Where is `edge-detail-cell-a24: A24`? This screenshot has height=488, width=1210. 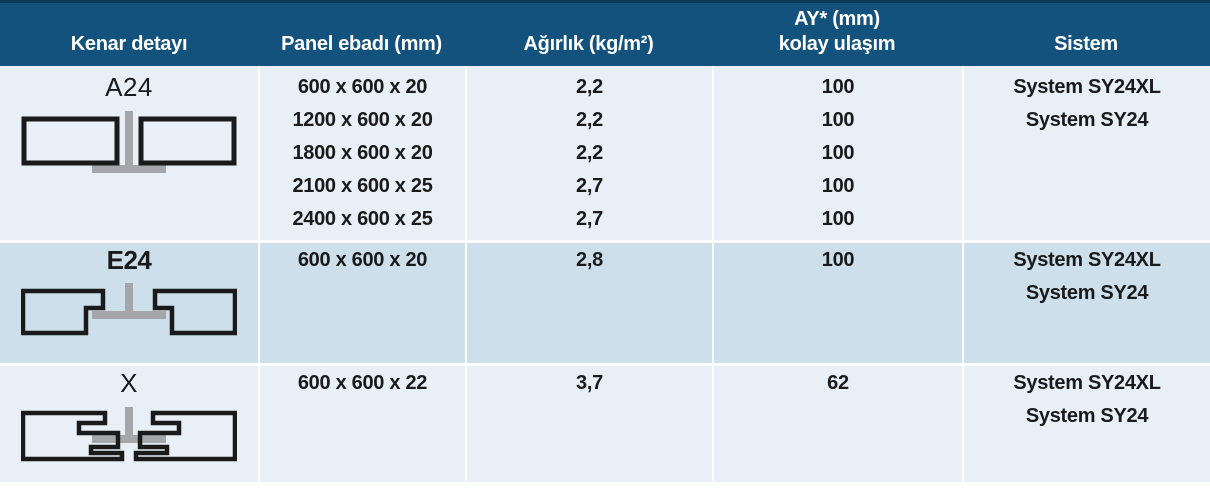 edge-detail-cell-a24: A24 is located at coordinates (129, 153).